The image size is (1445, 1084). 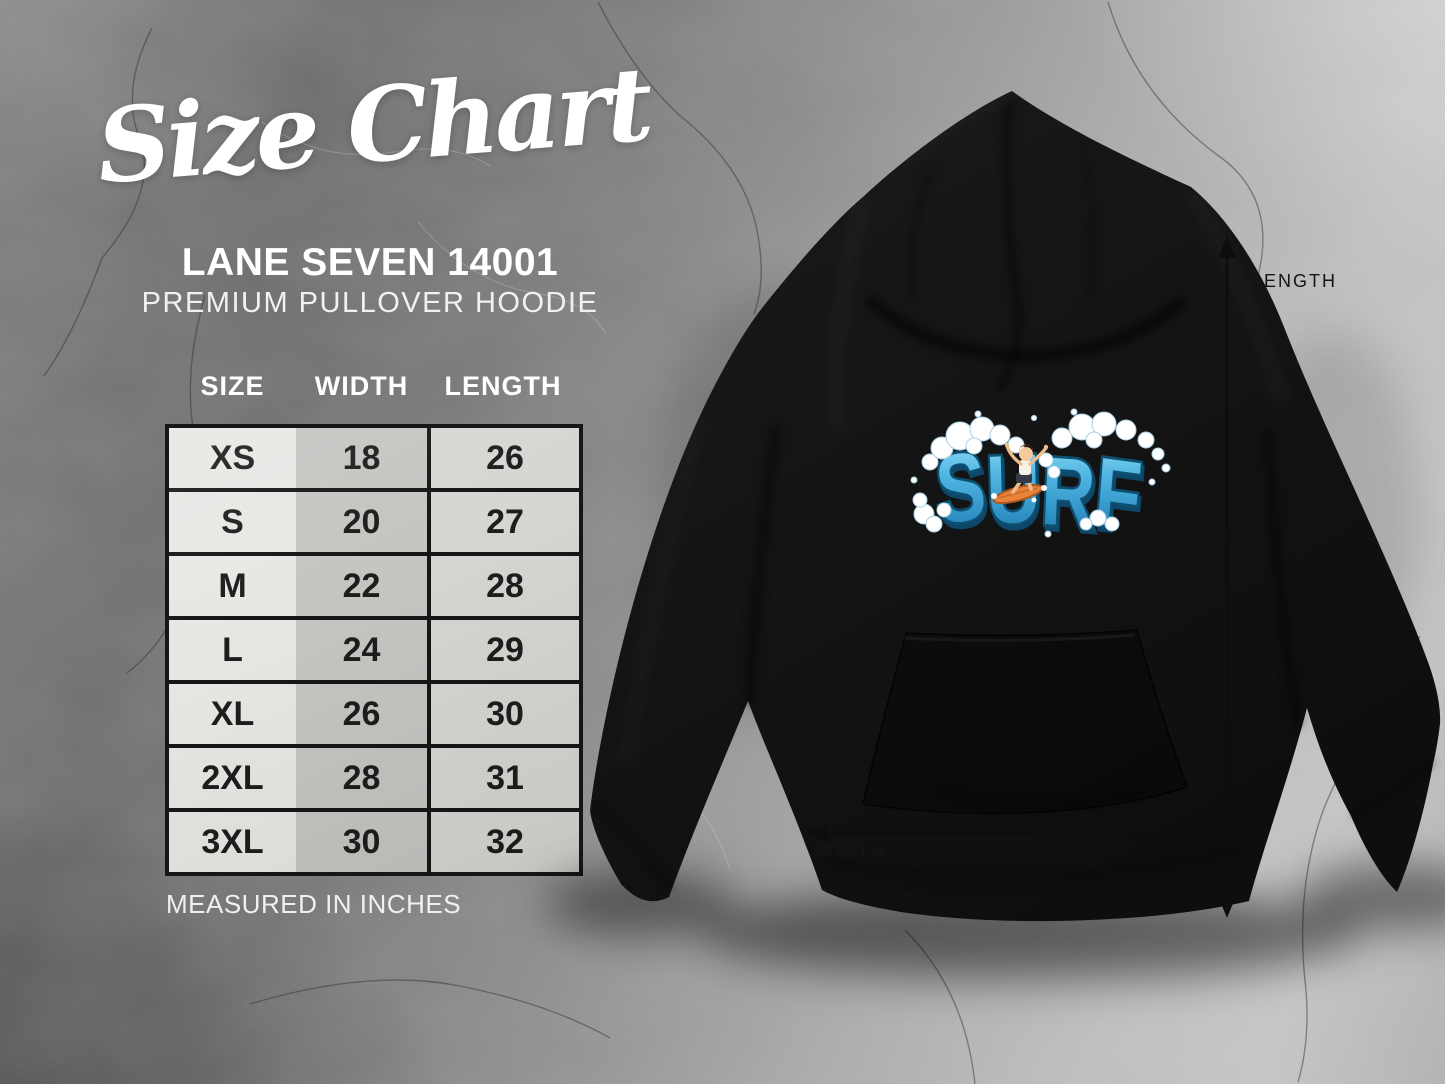 What do you see at coordinates (1227, 577) in the screenshot?
I see `length-arrow` at bounding box center [1227, 577].